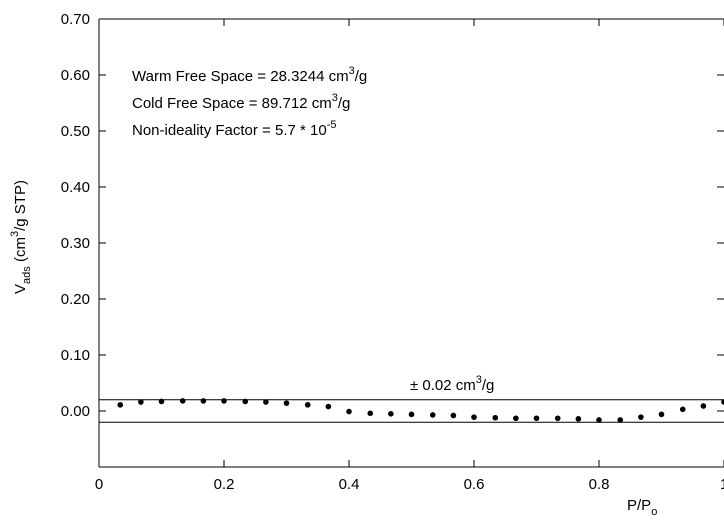 The image size is (724, 525). Describe the element at coordinates (642, 507) in the screenshot. I see `x-axis-label: P/Po` at that location.